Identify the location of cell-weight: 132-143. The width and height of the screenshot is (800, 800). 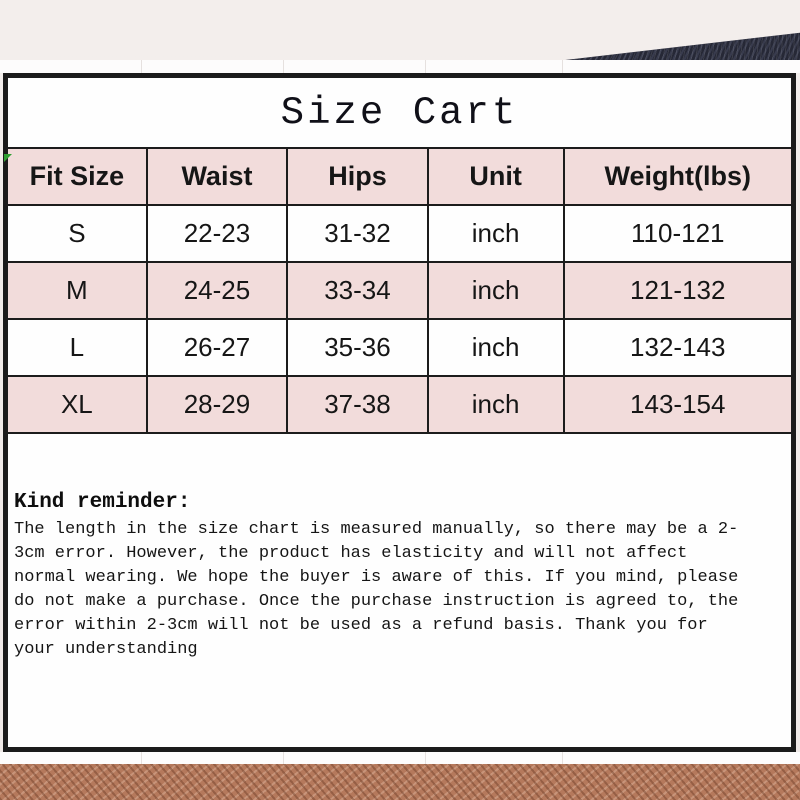
(678, 347).